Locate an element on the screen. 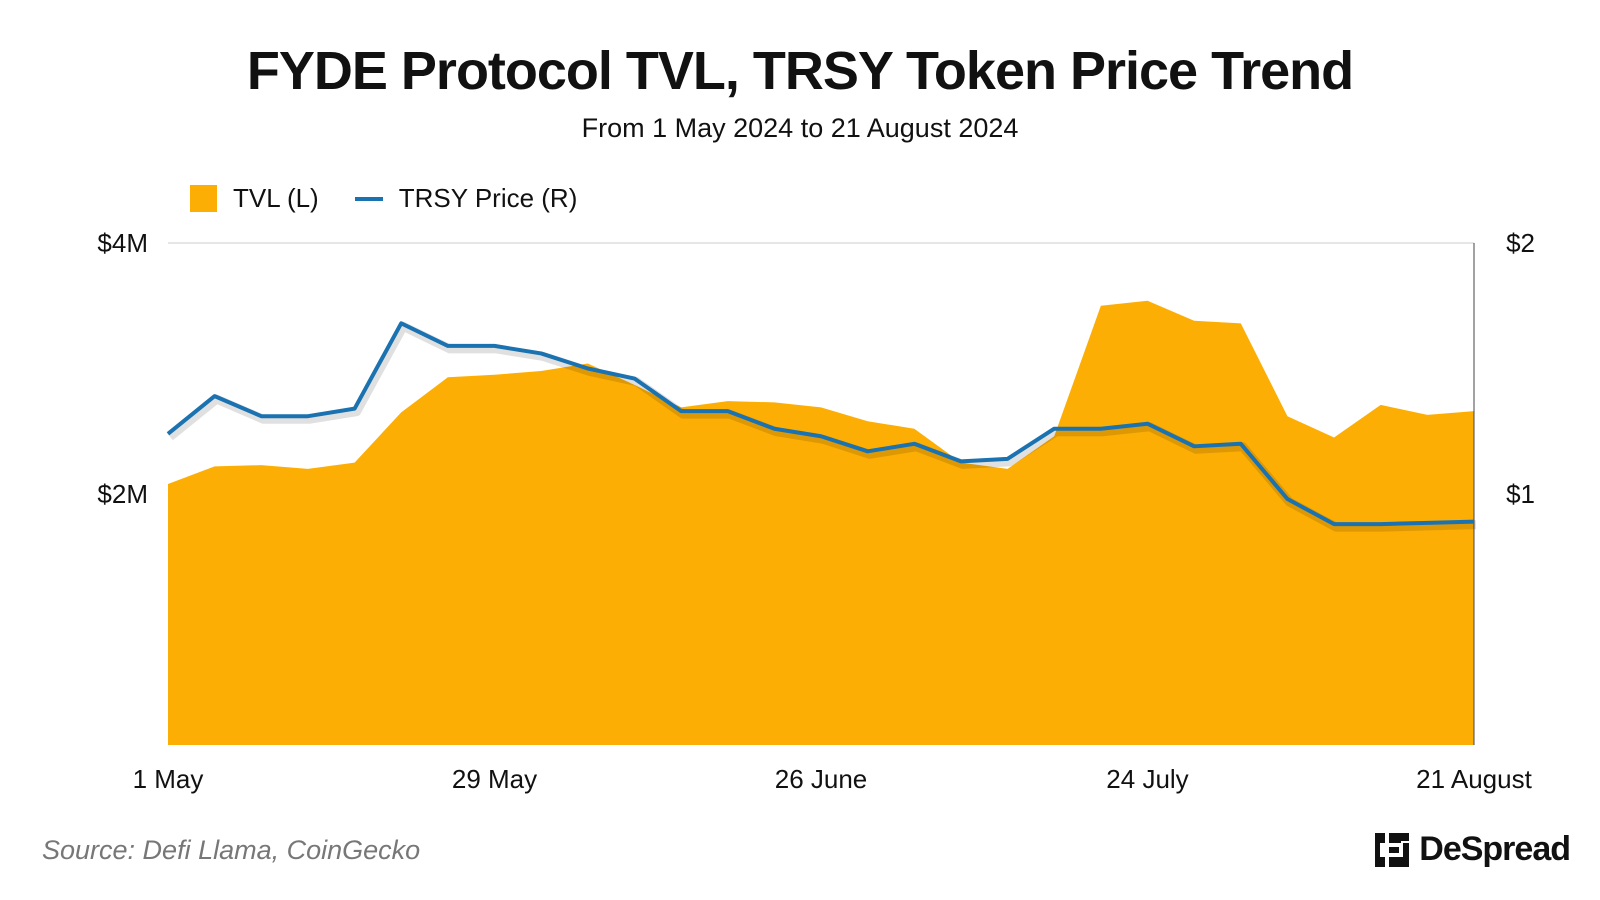 The height and width of the screenshot is (900, 1600). y-right-tick-label: $1 is located at coordinates (1520, 494).